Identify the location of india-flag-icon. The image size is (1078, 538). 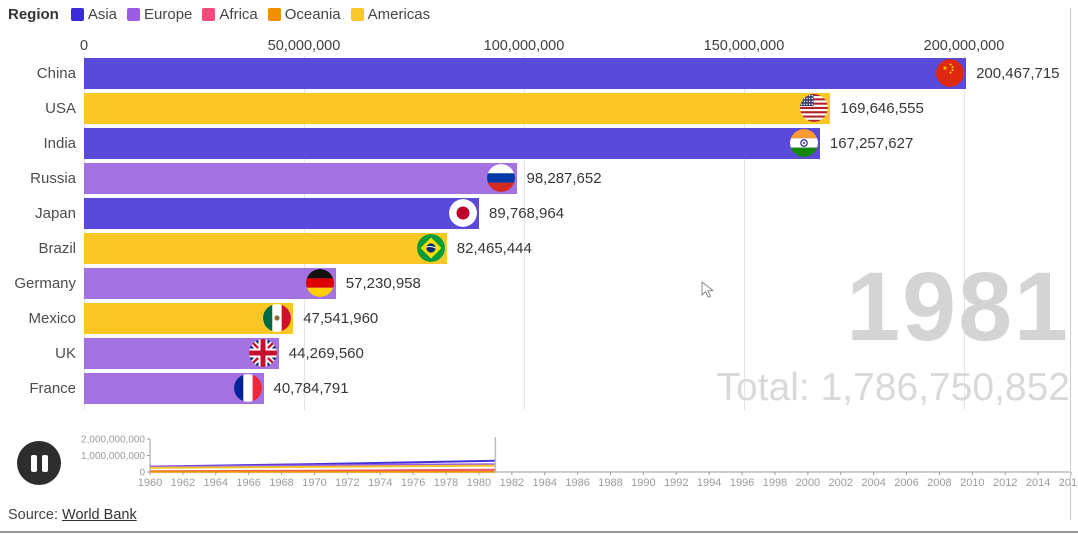
(803, 143).